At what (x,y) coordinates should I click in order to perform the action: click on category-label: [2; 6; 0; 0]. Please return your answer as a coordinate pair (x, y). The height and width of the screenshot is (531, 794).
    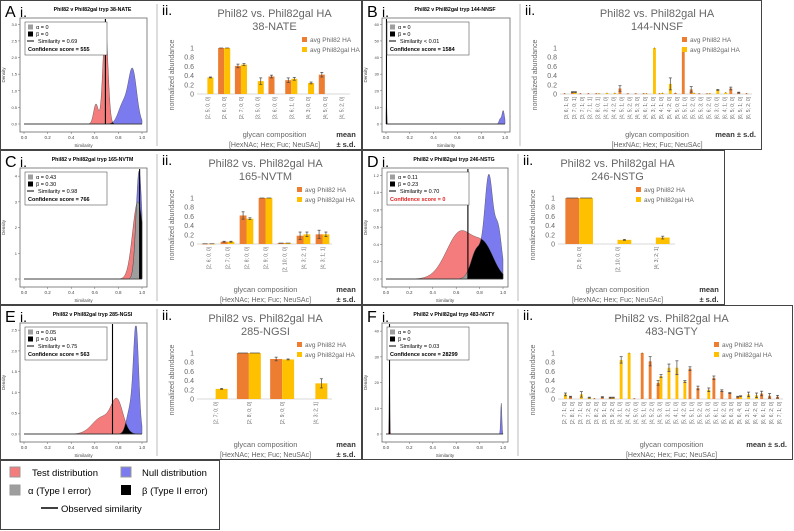
    Looking at the image, I should click on (225, 107).